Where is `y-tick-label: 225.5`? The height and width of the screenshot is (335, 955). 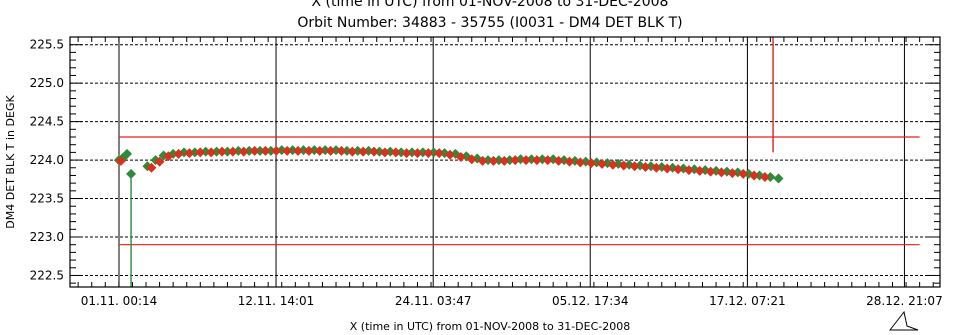
y-tick-label: 225.5 is located at coordinates (47, 45).